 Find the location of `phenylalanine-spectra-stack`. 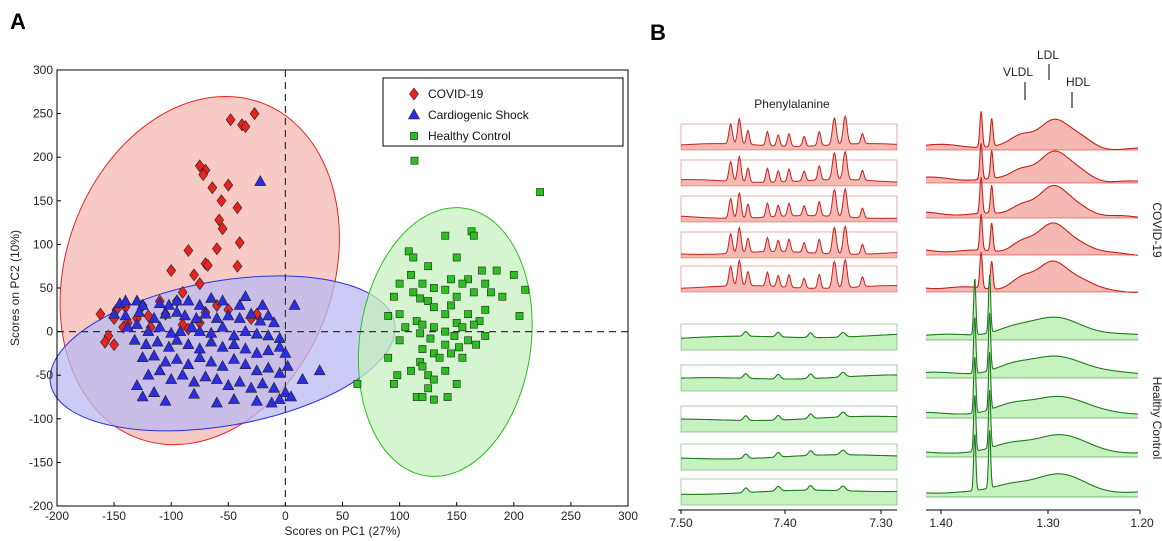

phenylalanine-spectra-stack is located at coordinates (789, 310).